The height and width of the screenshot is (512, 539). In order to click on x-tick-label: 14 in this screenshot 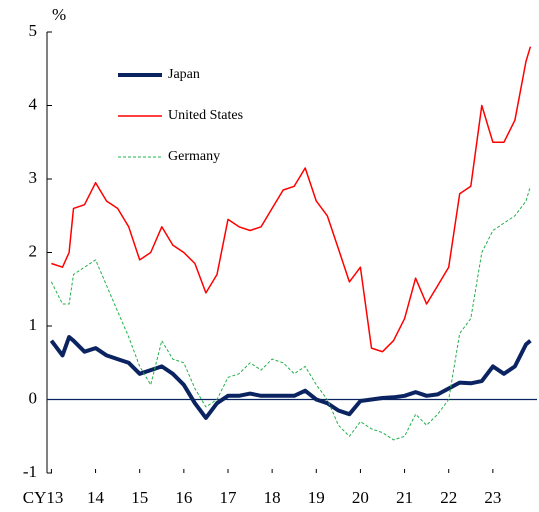, I will do `click(96, 497)`.